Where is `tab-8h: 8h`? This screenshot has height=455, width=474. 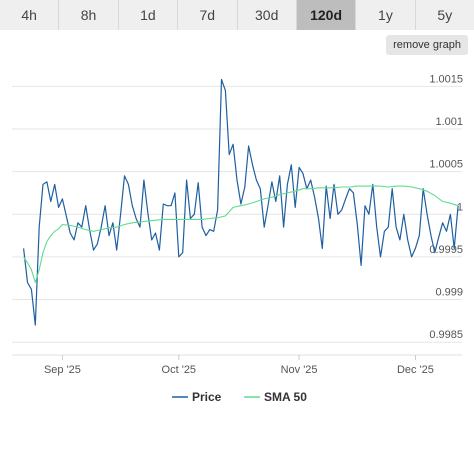
tab-8h: 8h is located at coordinates (89, 15).